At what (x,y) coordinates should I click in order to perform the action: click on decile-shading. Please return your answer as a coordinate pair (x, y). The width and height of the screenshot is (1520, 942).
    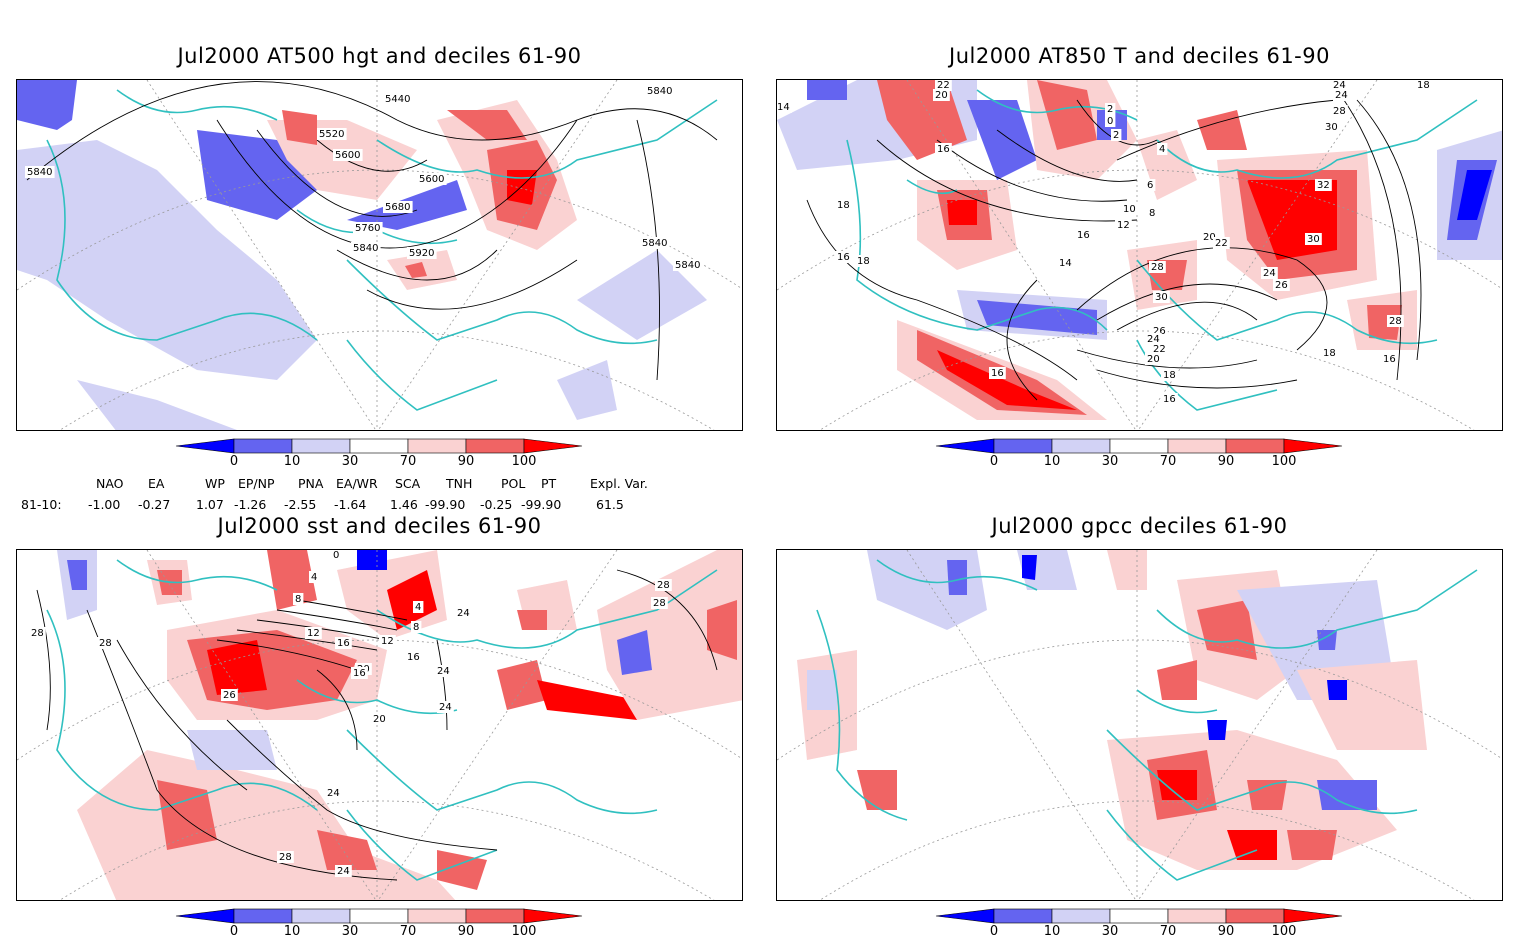
    Looking at the image, I should click on (1112, 710).